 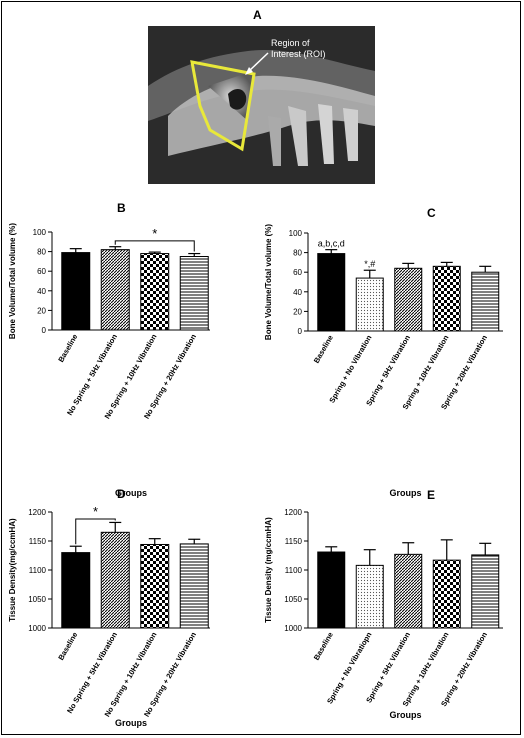 I want to click on panel-c-y-tick-label: 100, so click(x=296, y=233).